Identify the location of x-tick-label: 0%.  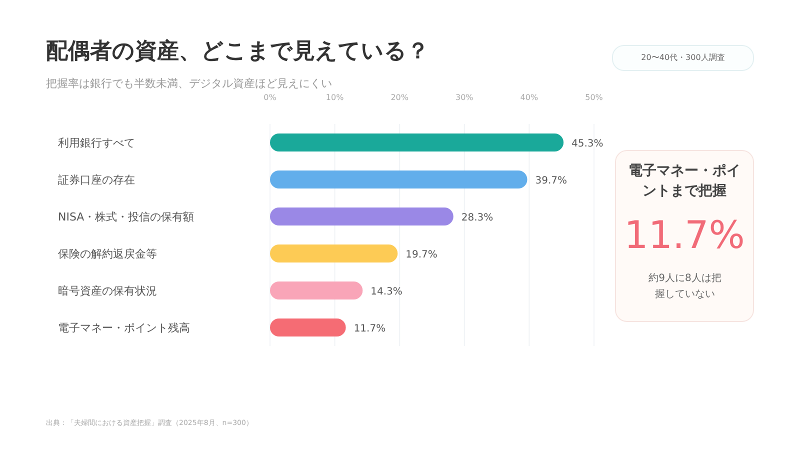
(270, 97).